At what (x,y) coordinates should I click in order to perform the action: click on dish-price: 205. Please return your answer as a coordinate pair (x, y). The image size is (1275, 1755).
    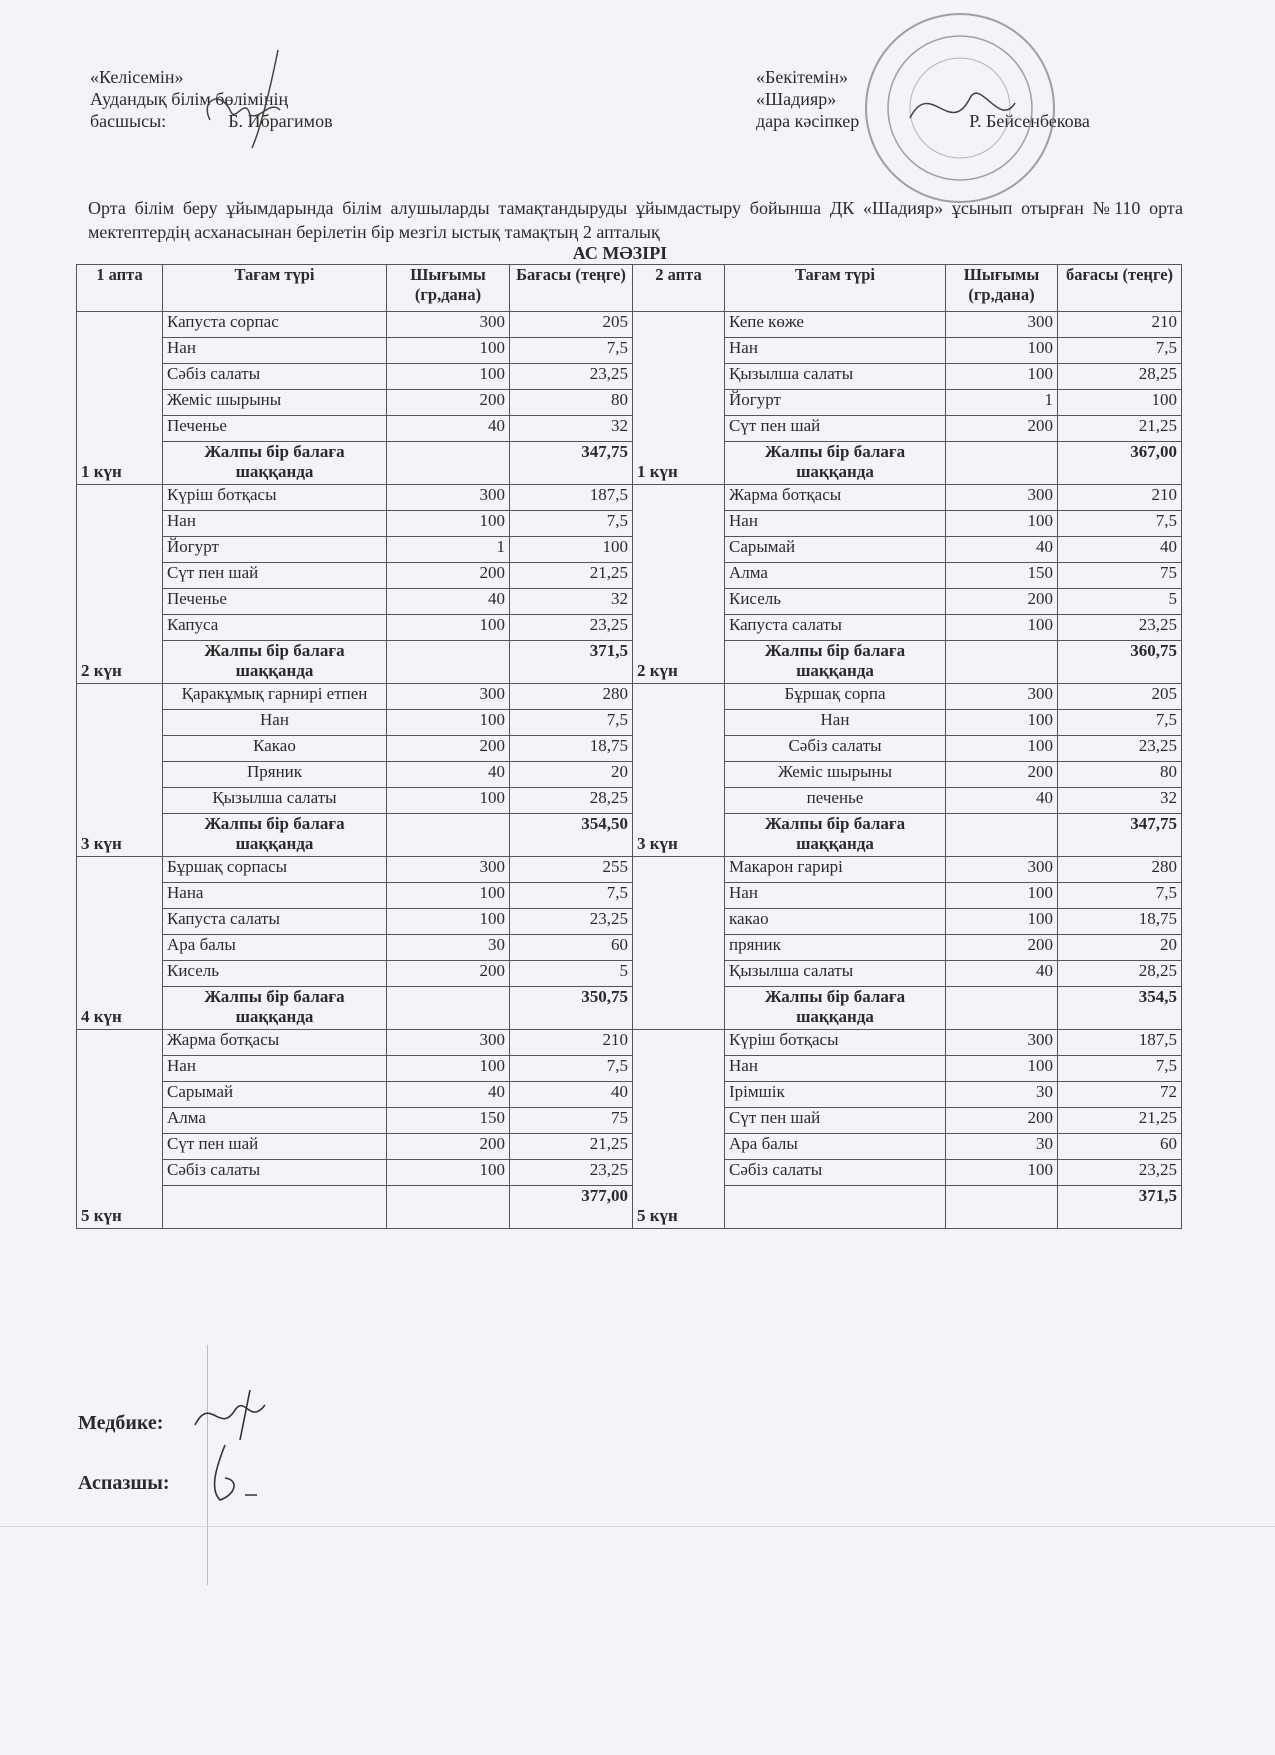
    Looking at the image, I should click on (571, 324).